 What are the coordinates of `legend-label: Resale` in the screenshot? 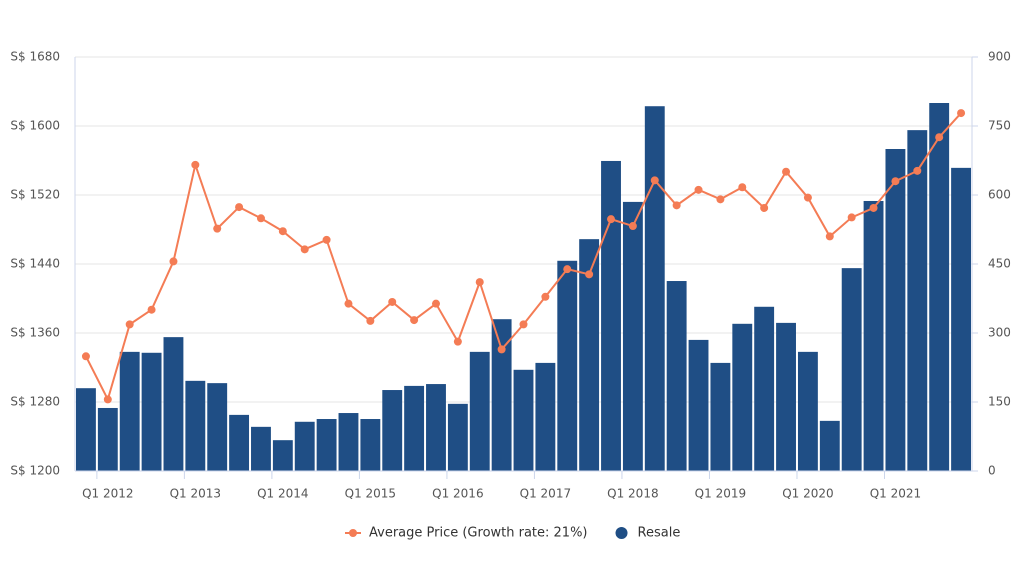 It's located at (659, 533).